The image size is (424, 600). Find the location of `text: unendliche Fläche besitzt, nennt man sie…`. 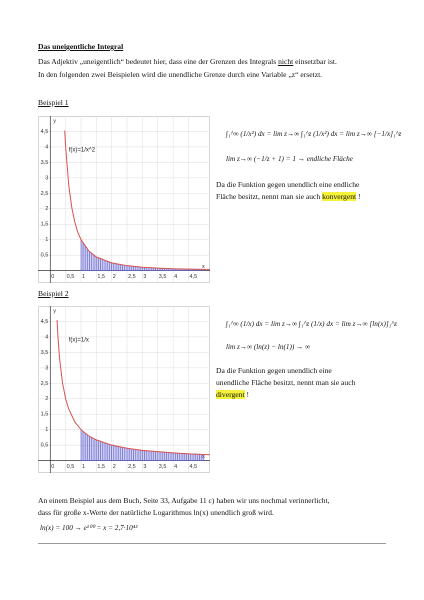

text: unendliche Fläche besitzt, nennt man sie… is located at coordinates (286, 382).